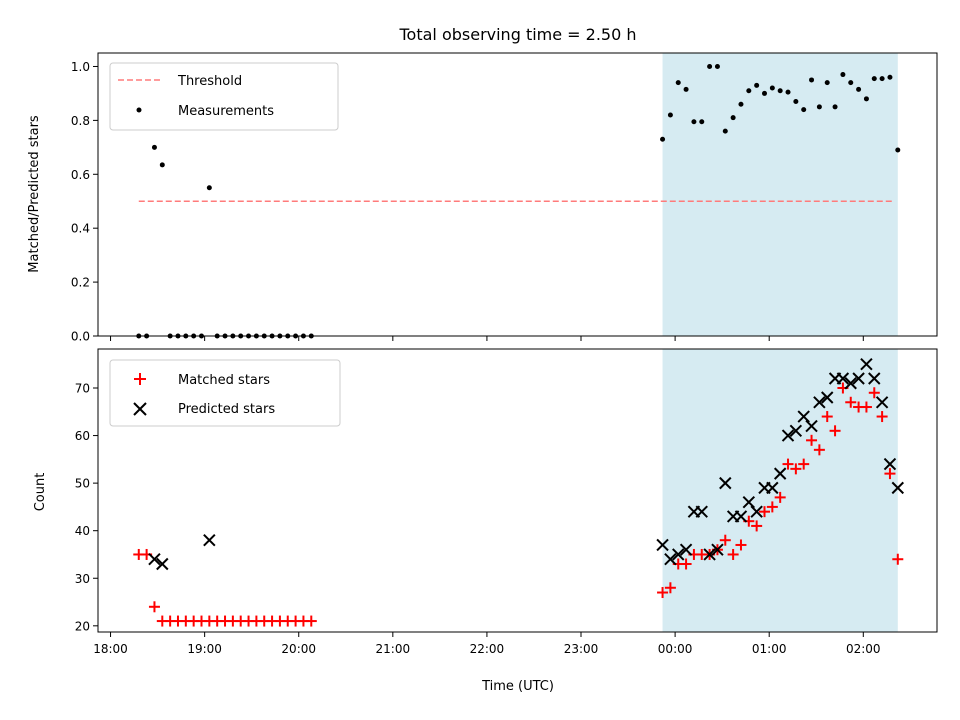  Describe the element at coordinates (224, 96) in the screenshot. I see `top-legend: Threshold Measurements` at that location.